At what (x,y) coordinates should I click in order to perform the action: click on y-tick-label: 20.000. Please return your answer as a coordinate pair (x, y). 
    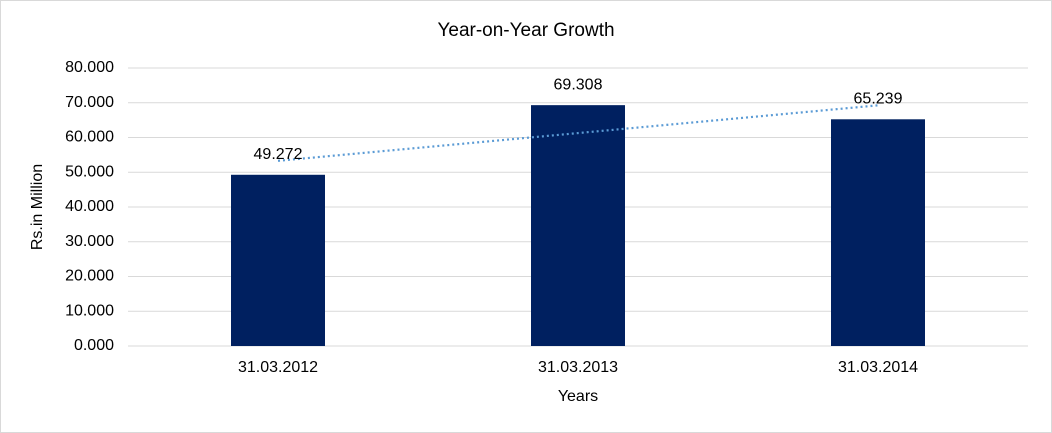
    Looking at the image, I should click on (89, 276).